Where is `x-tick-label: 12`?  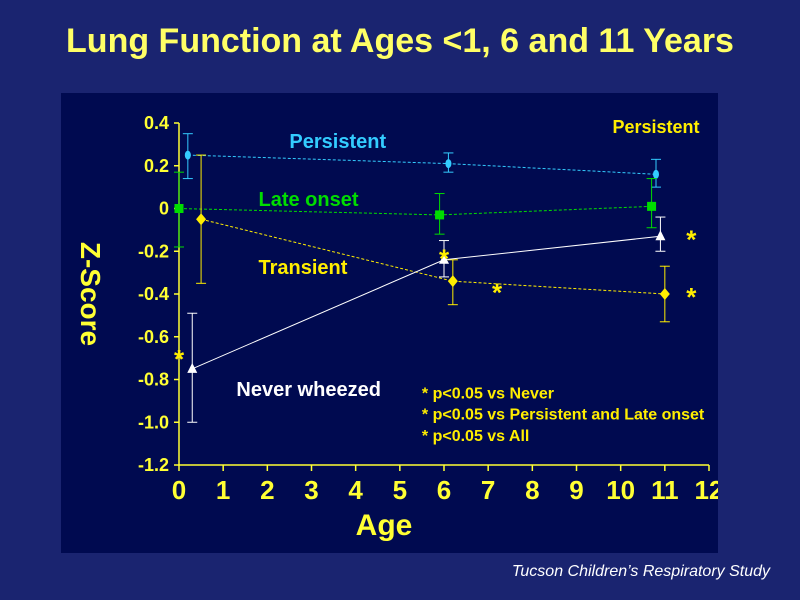 x-tick-label: 12 is located at coordinates (706, 490).